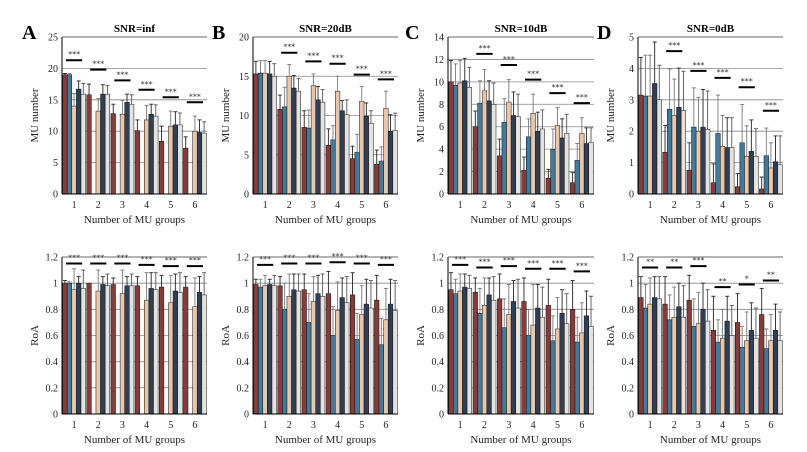 Image resolution: width=807 pixels, height=452 pixels. I want to click on y-tick-label: 25, so click(53, 38).